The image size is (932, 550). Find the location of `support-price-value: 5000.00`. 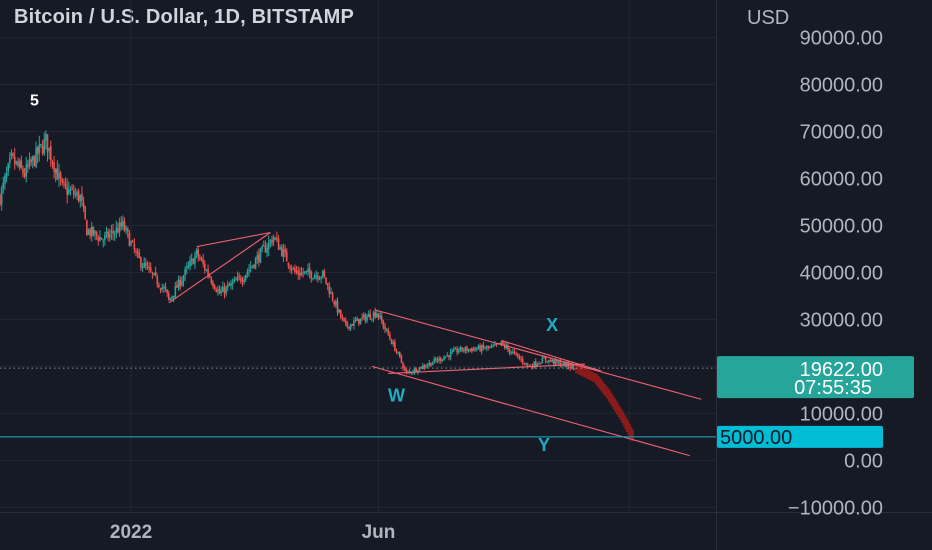

support-price-value: 5000.00 is located at coordinates (756, 438).